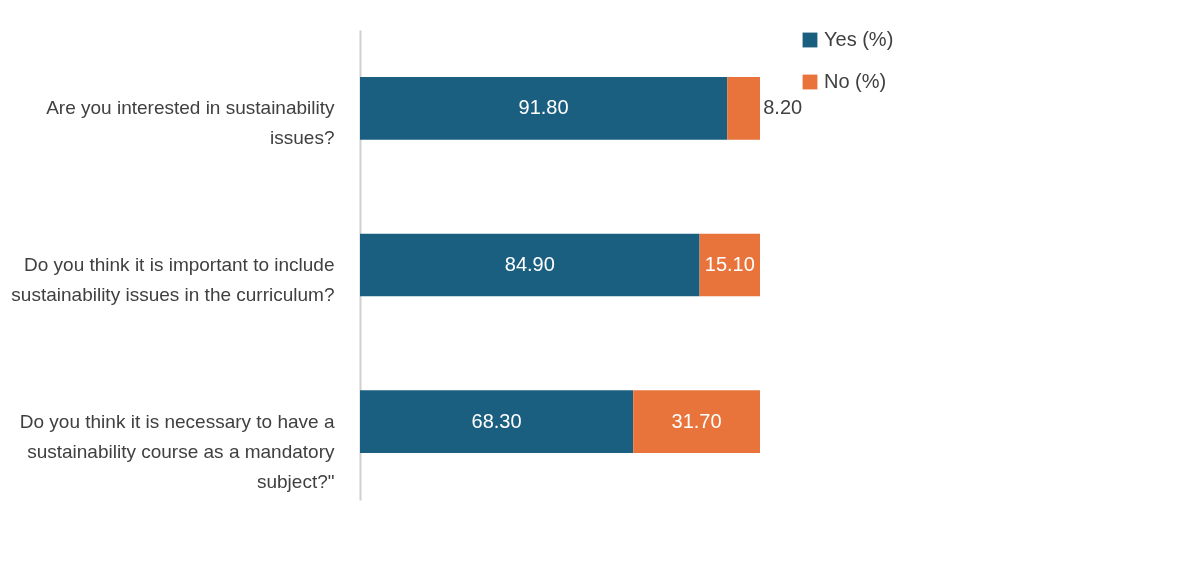 Image resolution: width=1203 pixels, height=568 pixels. I want to click on data-label: 31.70, so click(696, 420).